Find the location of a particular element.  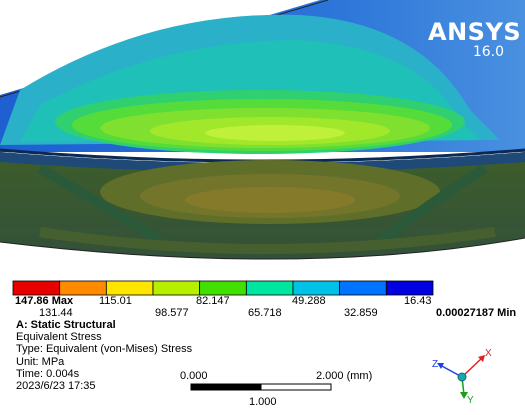

legend-lower-value-4: 32.859 is located at coordinates (361, 313).